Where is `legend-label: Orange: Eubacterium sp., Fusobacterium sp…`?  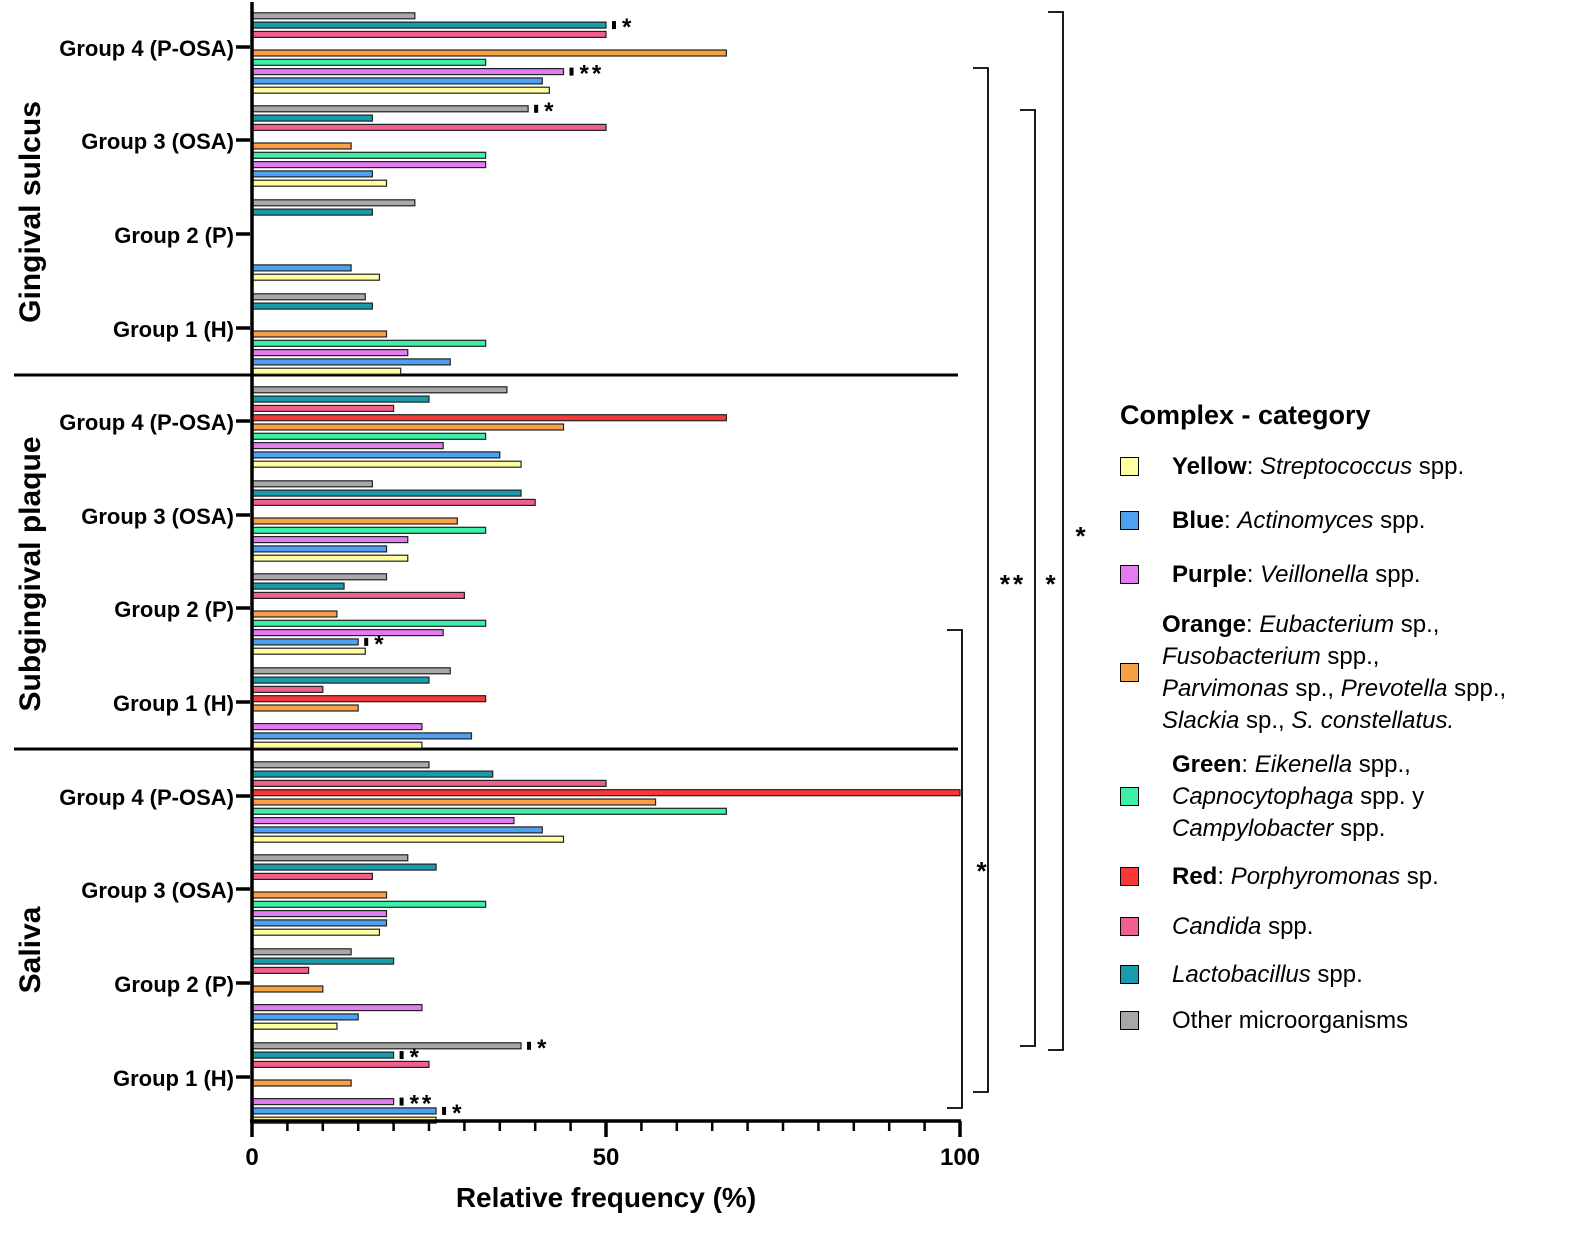 legend-label: Orange: Eubacterium sp., Fusobacterium sp… is located at coordinates (1334, 672).